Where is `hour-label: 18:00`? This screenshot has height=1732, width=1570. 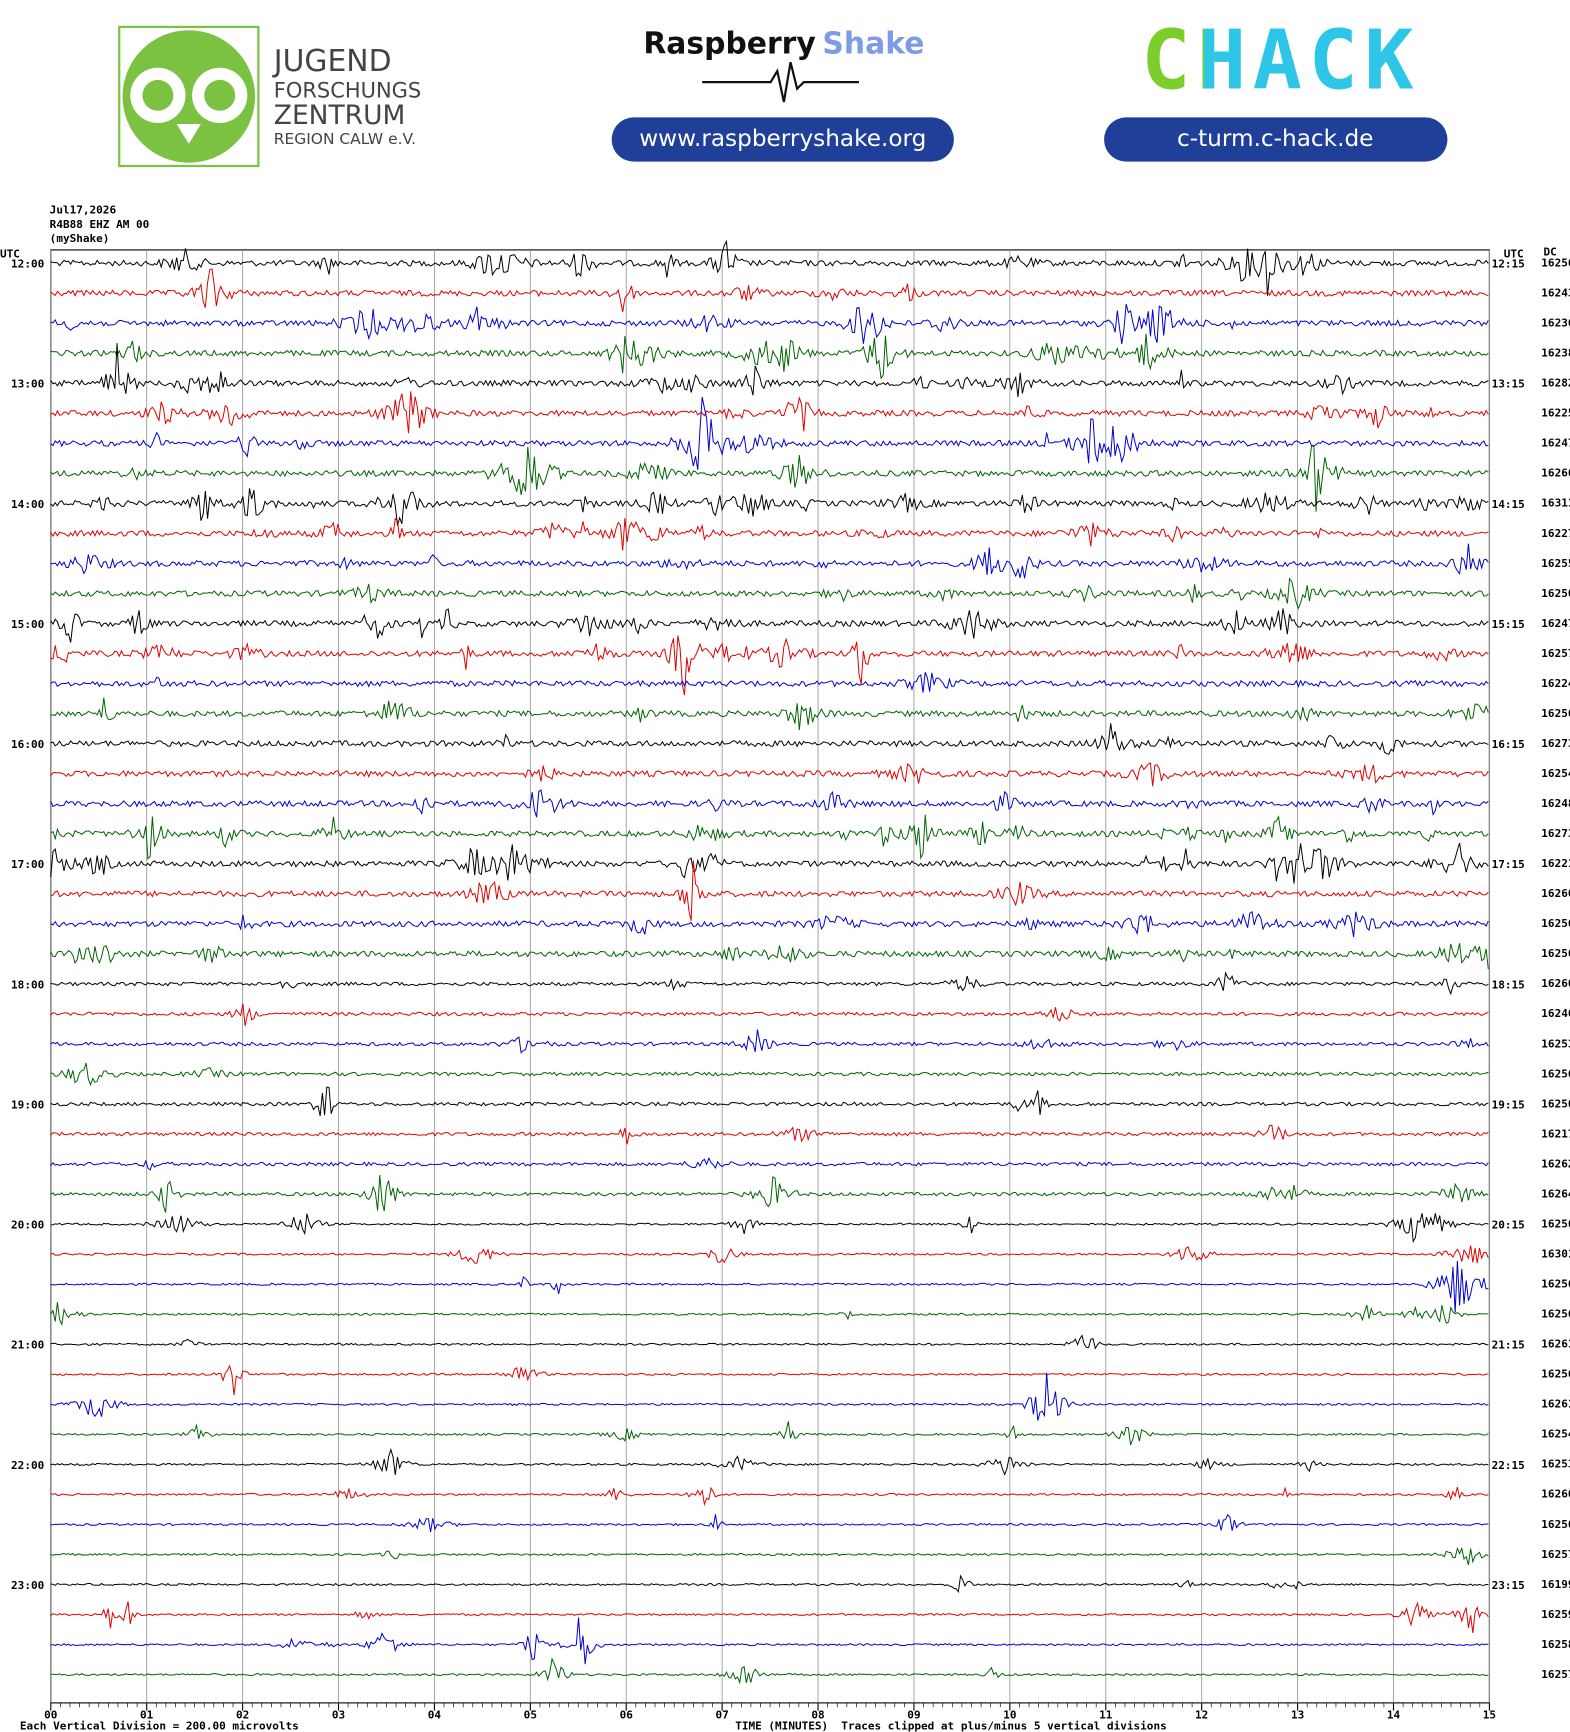 hour-label: 18:00 is located at coordinates (27, 984).